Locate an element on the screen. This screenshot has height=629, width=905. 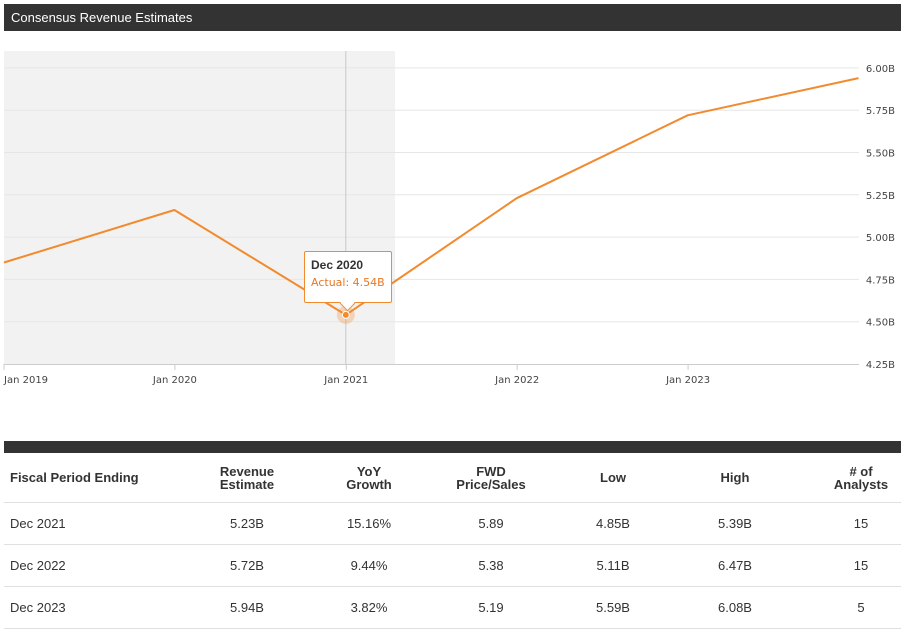
hover-tooltip: Dec 2020 Actual: 4.54B is located at coordinates (348, 277).